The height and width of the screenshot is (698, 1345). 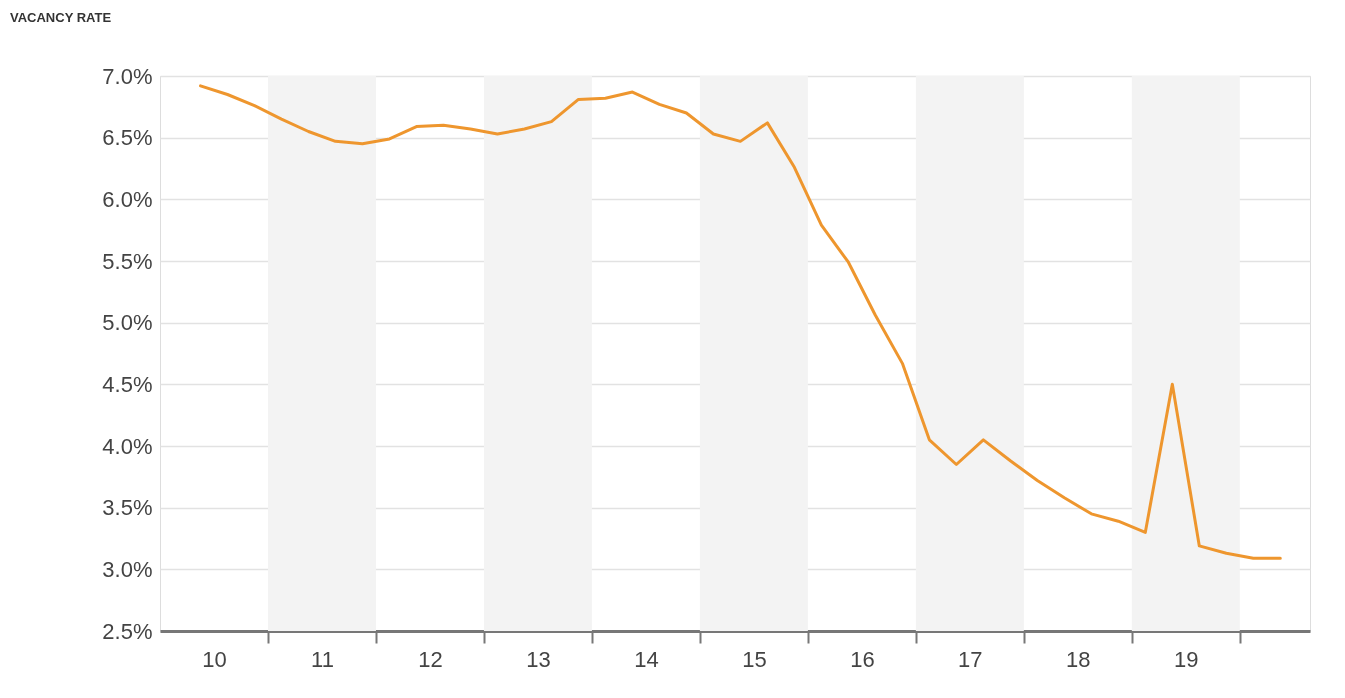 I want to click on y-tick-label: 6.5%, so click(x=127, y=138).